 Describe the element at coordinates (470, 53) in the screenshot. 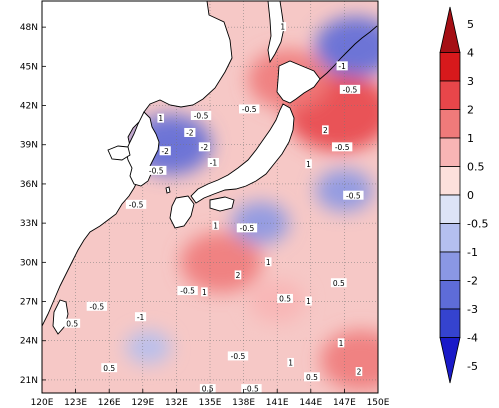

I see `colorbar-label: 4` at that location.